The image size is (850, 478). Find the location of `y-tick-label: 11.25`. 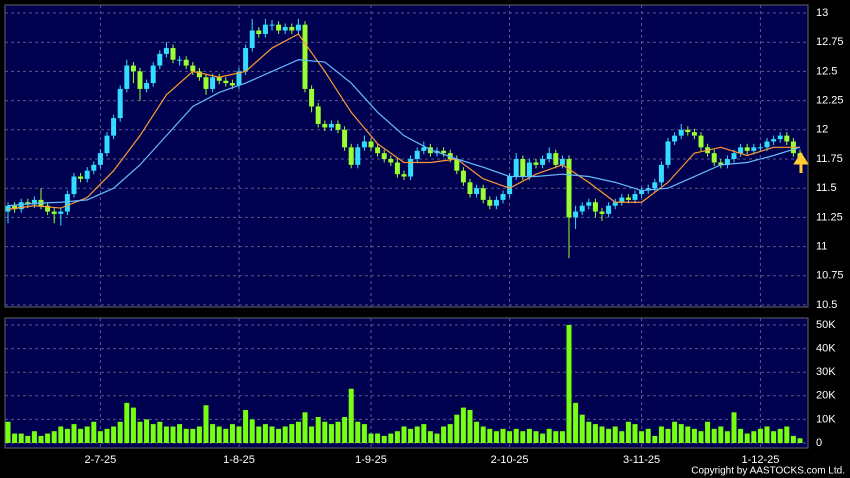

y-tick-label: 11.25 is located at coordinates (829, 217).